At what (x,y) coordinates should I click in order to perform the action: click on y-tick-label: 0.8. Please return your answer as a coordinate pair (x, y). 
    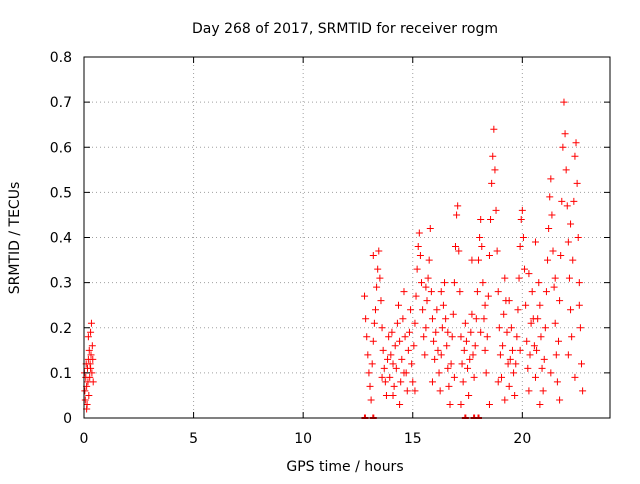
    Looking at the image, I should click on (61, 58).